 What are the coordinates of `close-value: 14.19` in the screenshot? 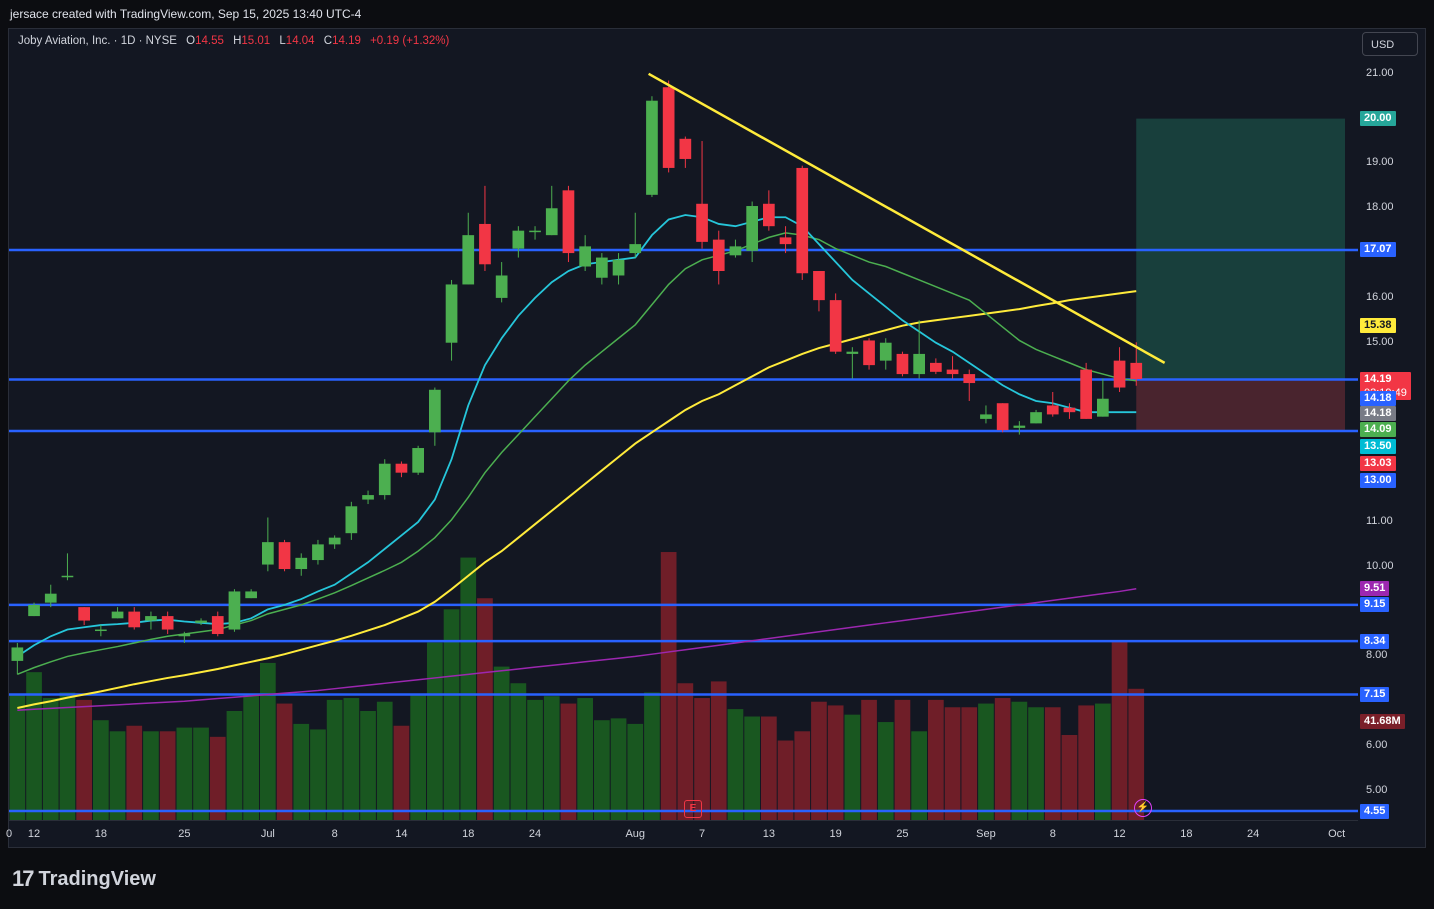 It's located at (346, 41).